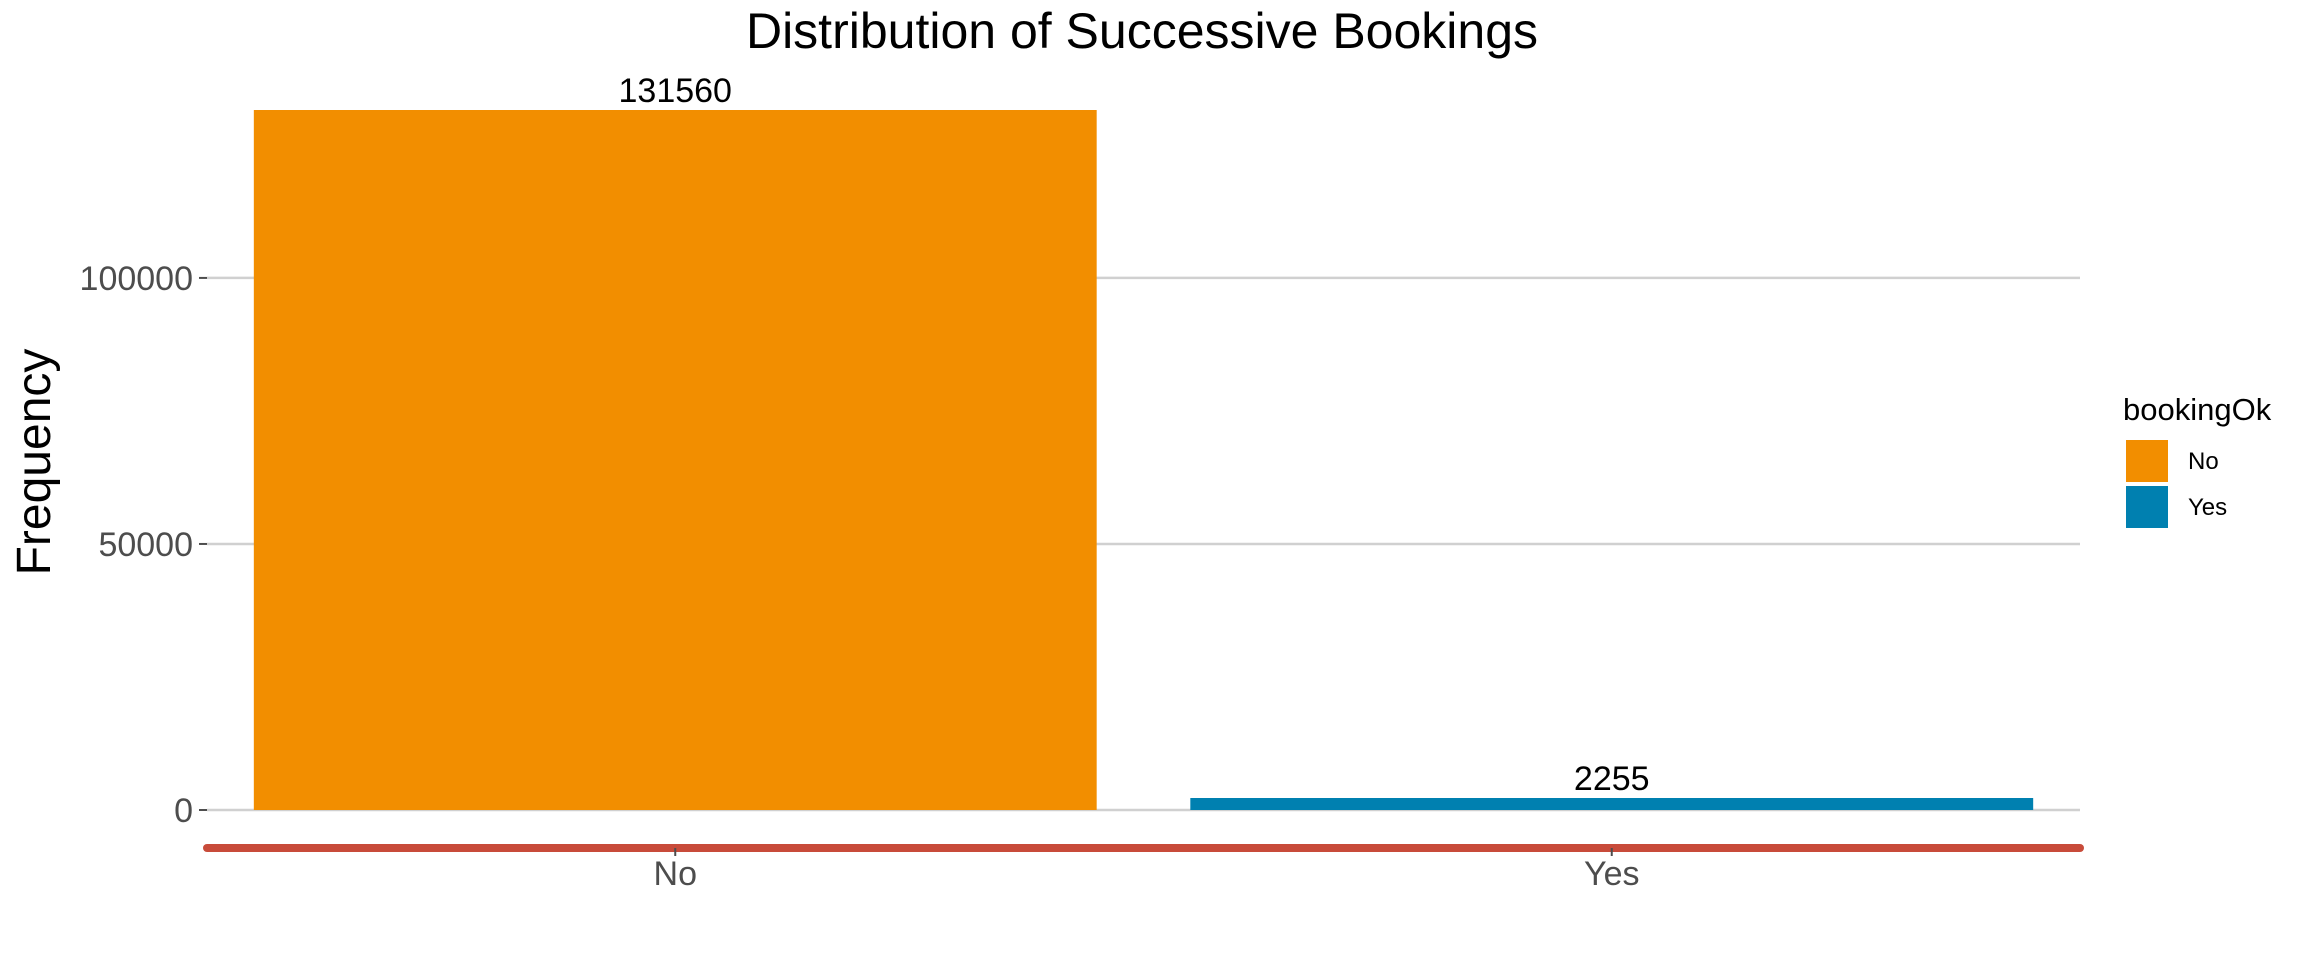 The image size is (2304, 960). I want to click on legend-swatch-yes, so click(2147, 507).